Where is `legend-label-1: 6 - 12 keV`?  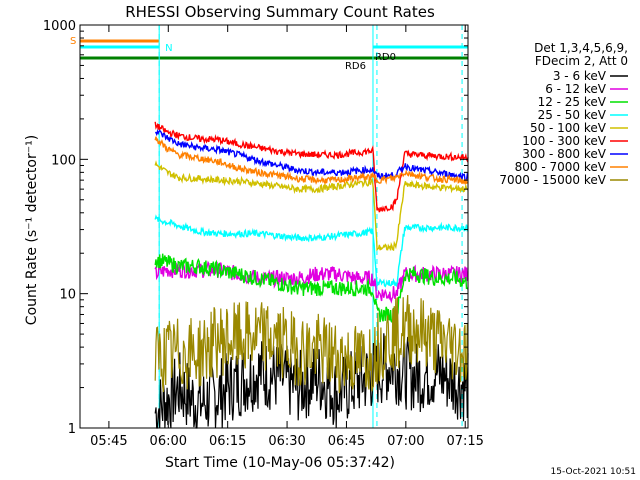 legend-label-1: 6 - 12 keV is located at coordinates (576, 89).